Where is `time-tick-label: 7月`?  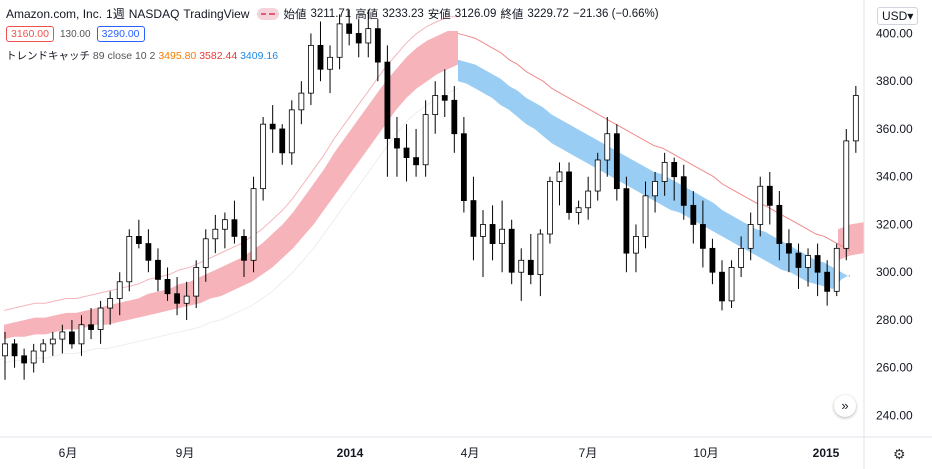 time-tick-label: 7月 is located at coordinates (588, 453).